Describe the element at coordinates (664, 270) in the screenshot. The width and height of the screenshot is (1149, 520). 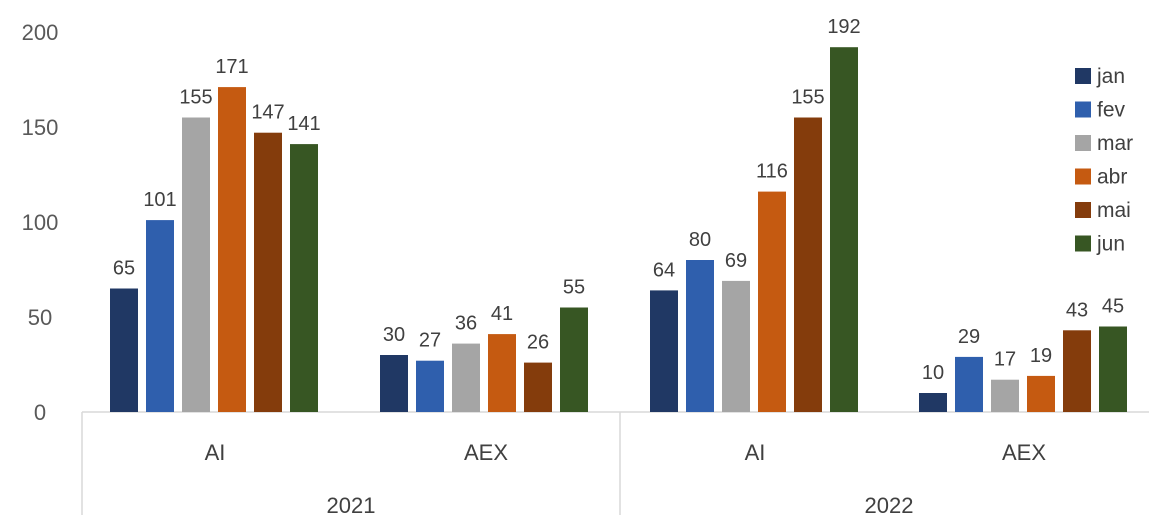
I see `data-label: 64` at that location.